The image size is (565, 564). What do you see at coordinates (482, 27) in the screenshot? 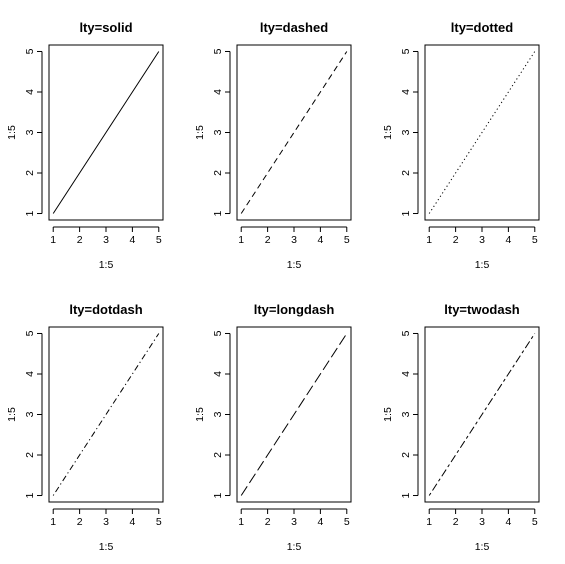
I see `panel-title: lty=dotted` at bounding box center [482, 27].